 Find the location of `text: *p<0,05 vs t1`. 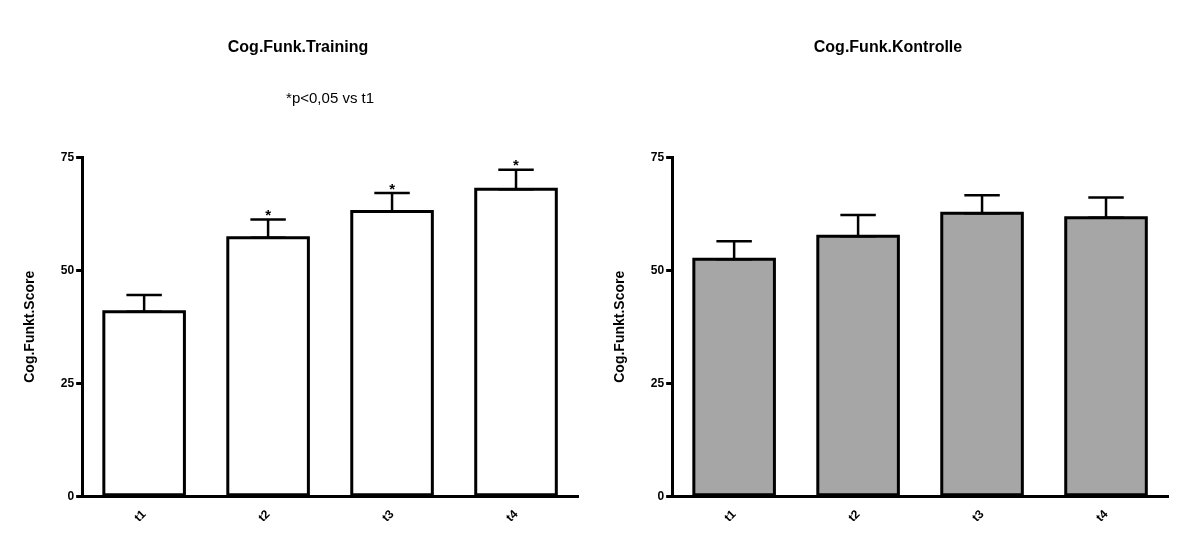

text: *p<0,05 vs t1 is located at coordinates (330, 98).